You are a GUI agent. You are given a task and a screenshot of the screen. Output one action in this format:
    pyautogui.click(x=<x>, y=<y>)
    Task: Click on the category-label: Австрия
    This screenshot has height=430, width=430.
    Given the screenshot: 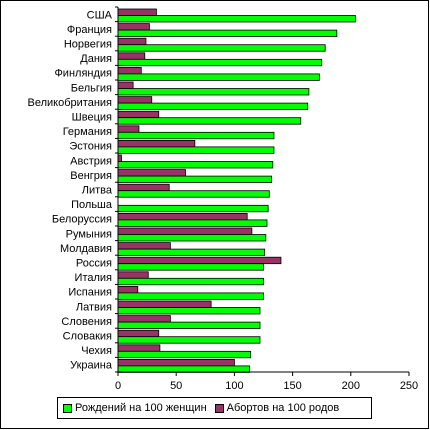 What is the action you would take?
    pyautogui.click(x=91, y=161)
    